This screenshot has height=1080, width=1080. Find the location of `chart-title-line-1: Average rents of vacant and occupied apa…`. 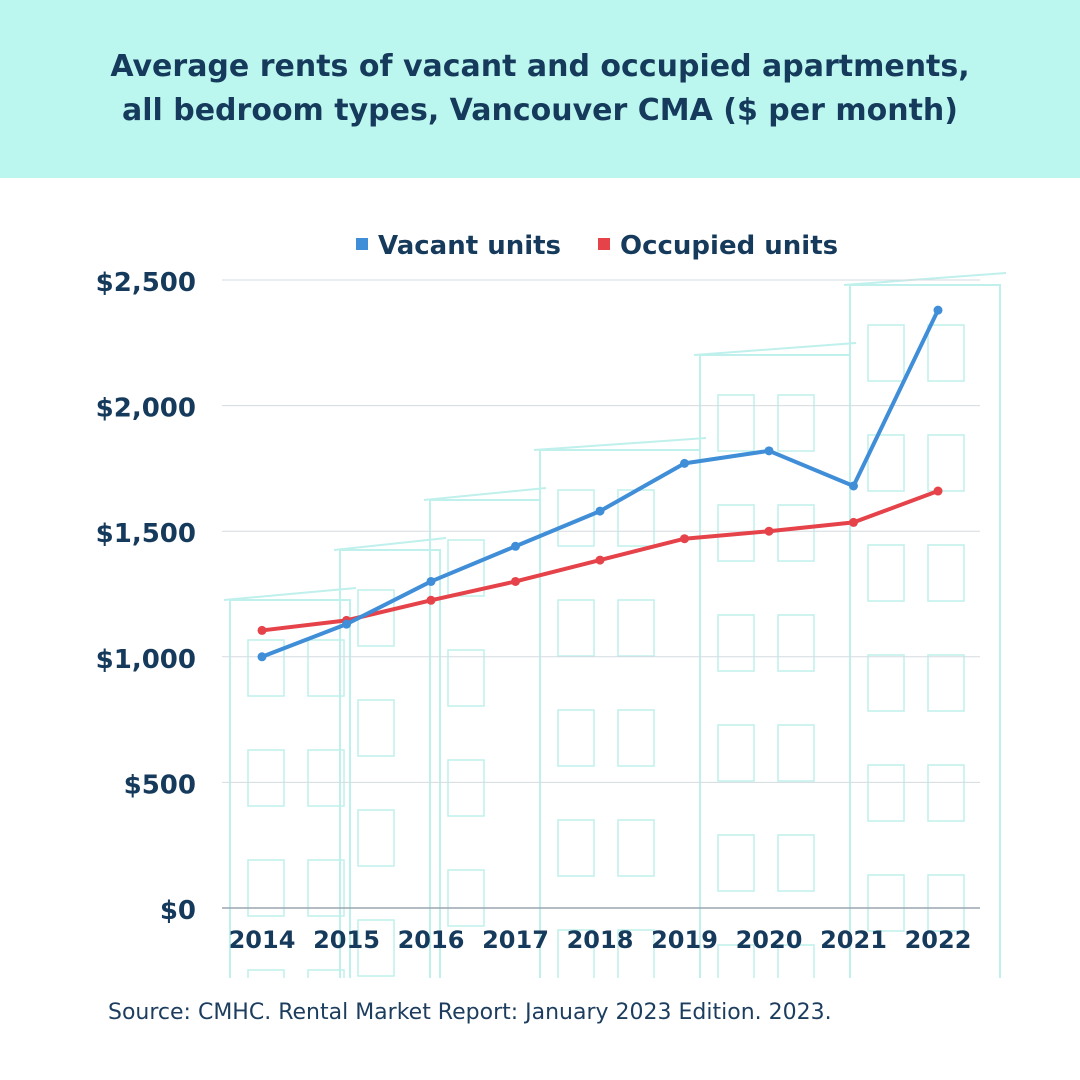

chart-title-line-1: Average rents of vacant and occupied apa… is located at coordinates (540, 66).